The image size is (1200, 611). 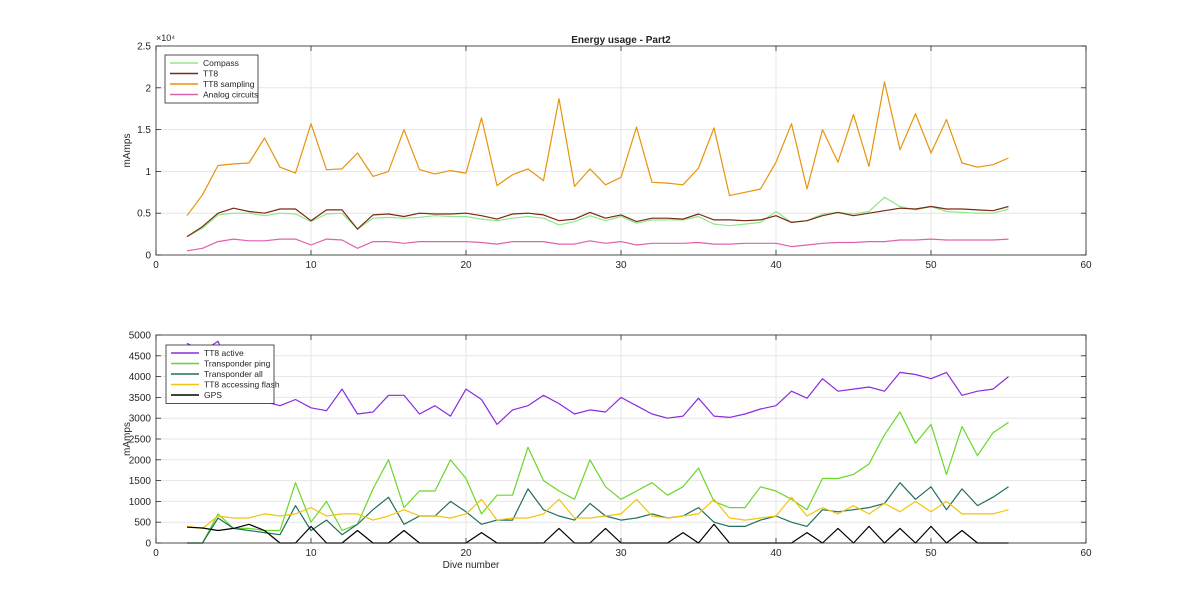 What do you see at coordinates (140, 336) in the screenshot?
I see `y-tick-label: 5000` at bounding box center [140, 336].